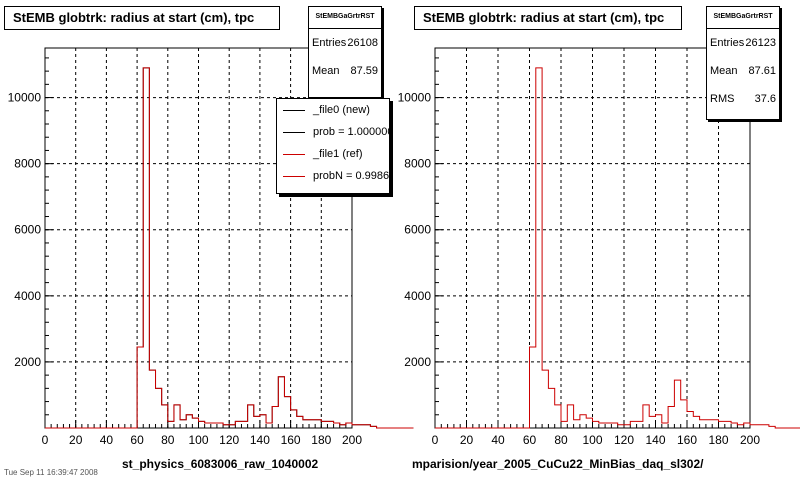  Describe the element at coordinates (27, 230) in the screenshot. I see `left-y-tick-label: 6000` at that location.